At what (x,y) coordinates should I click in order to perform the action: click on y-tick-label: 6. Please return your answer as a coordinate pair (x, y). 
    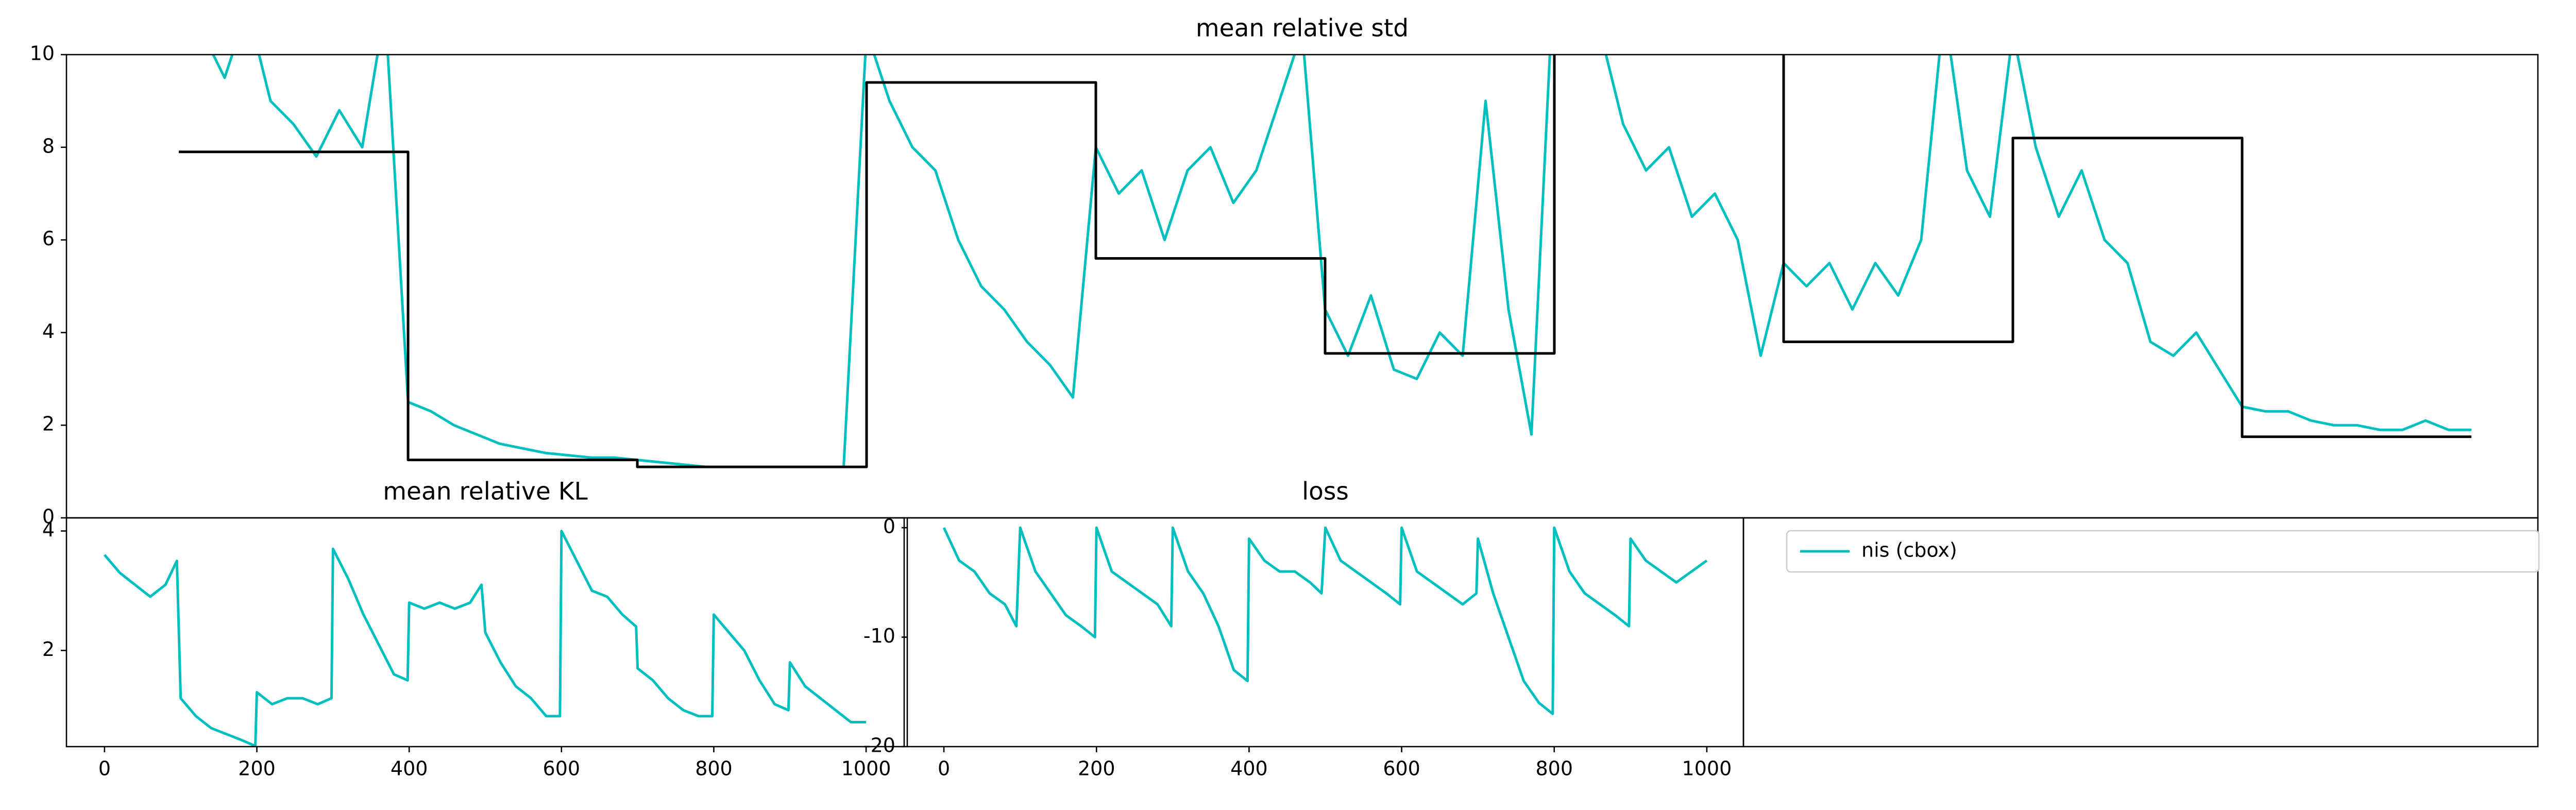
    Looking at the image, I should click on (48, 239).